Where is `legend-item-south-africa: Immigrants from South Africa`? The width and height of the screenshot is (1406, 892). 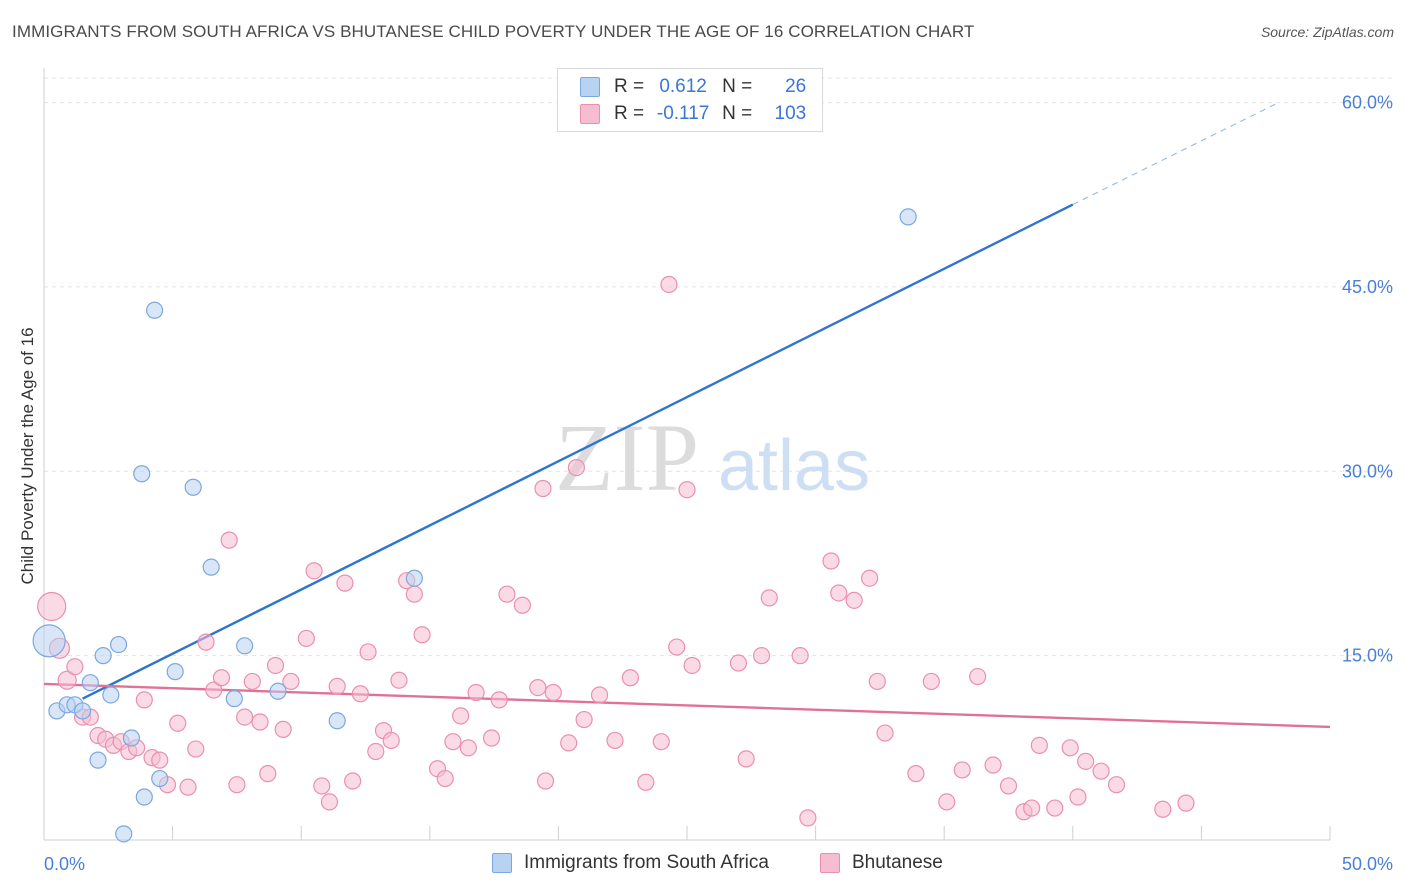 legend-item-south-africa: Immigrants from South Africa is located at coordinates (630, 863).